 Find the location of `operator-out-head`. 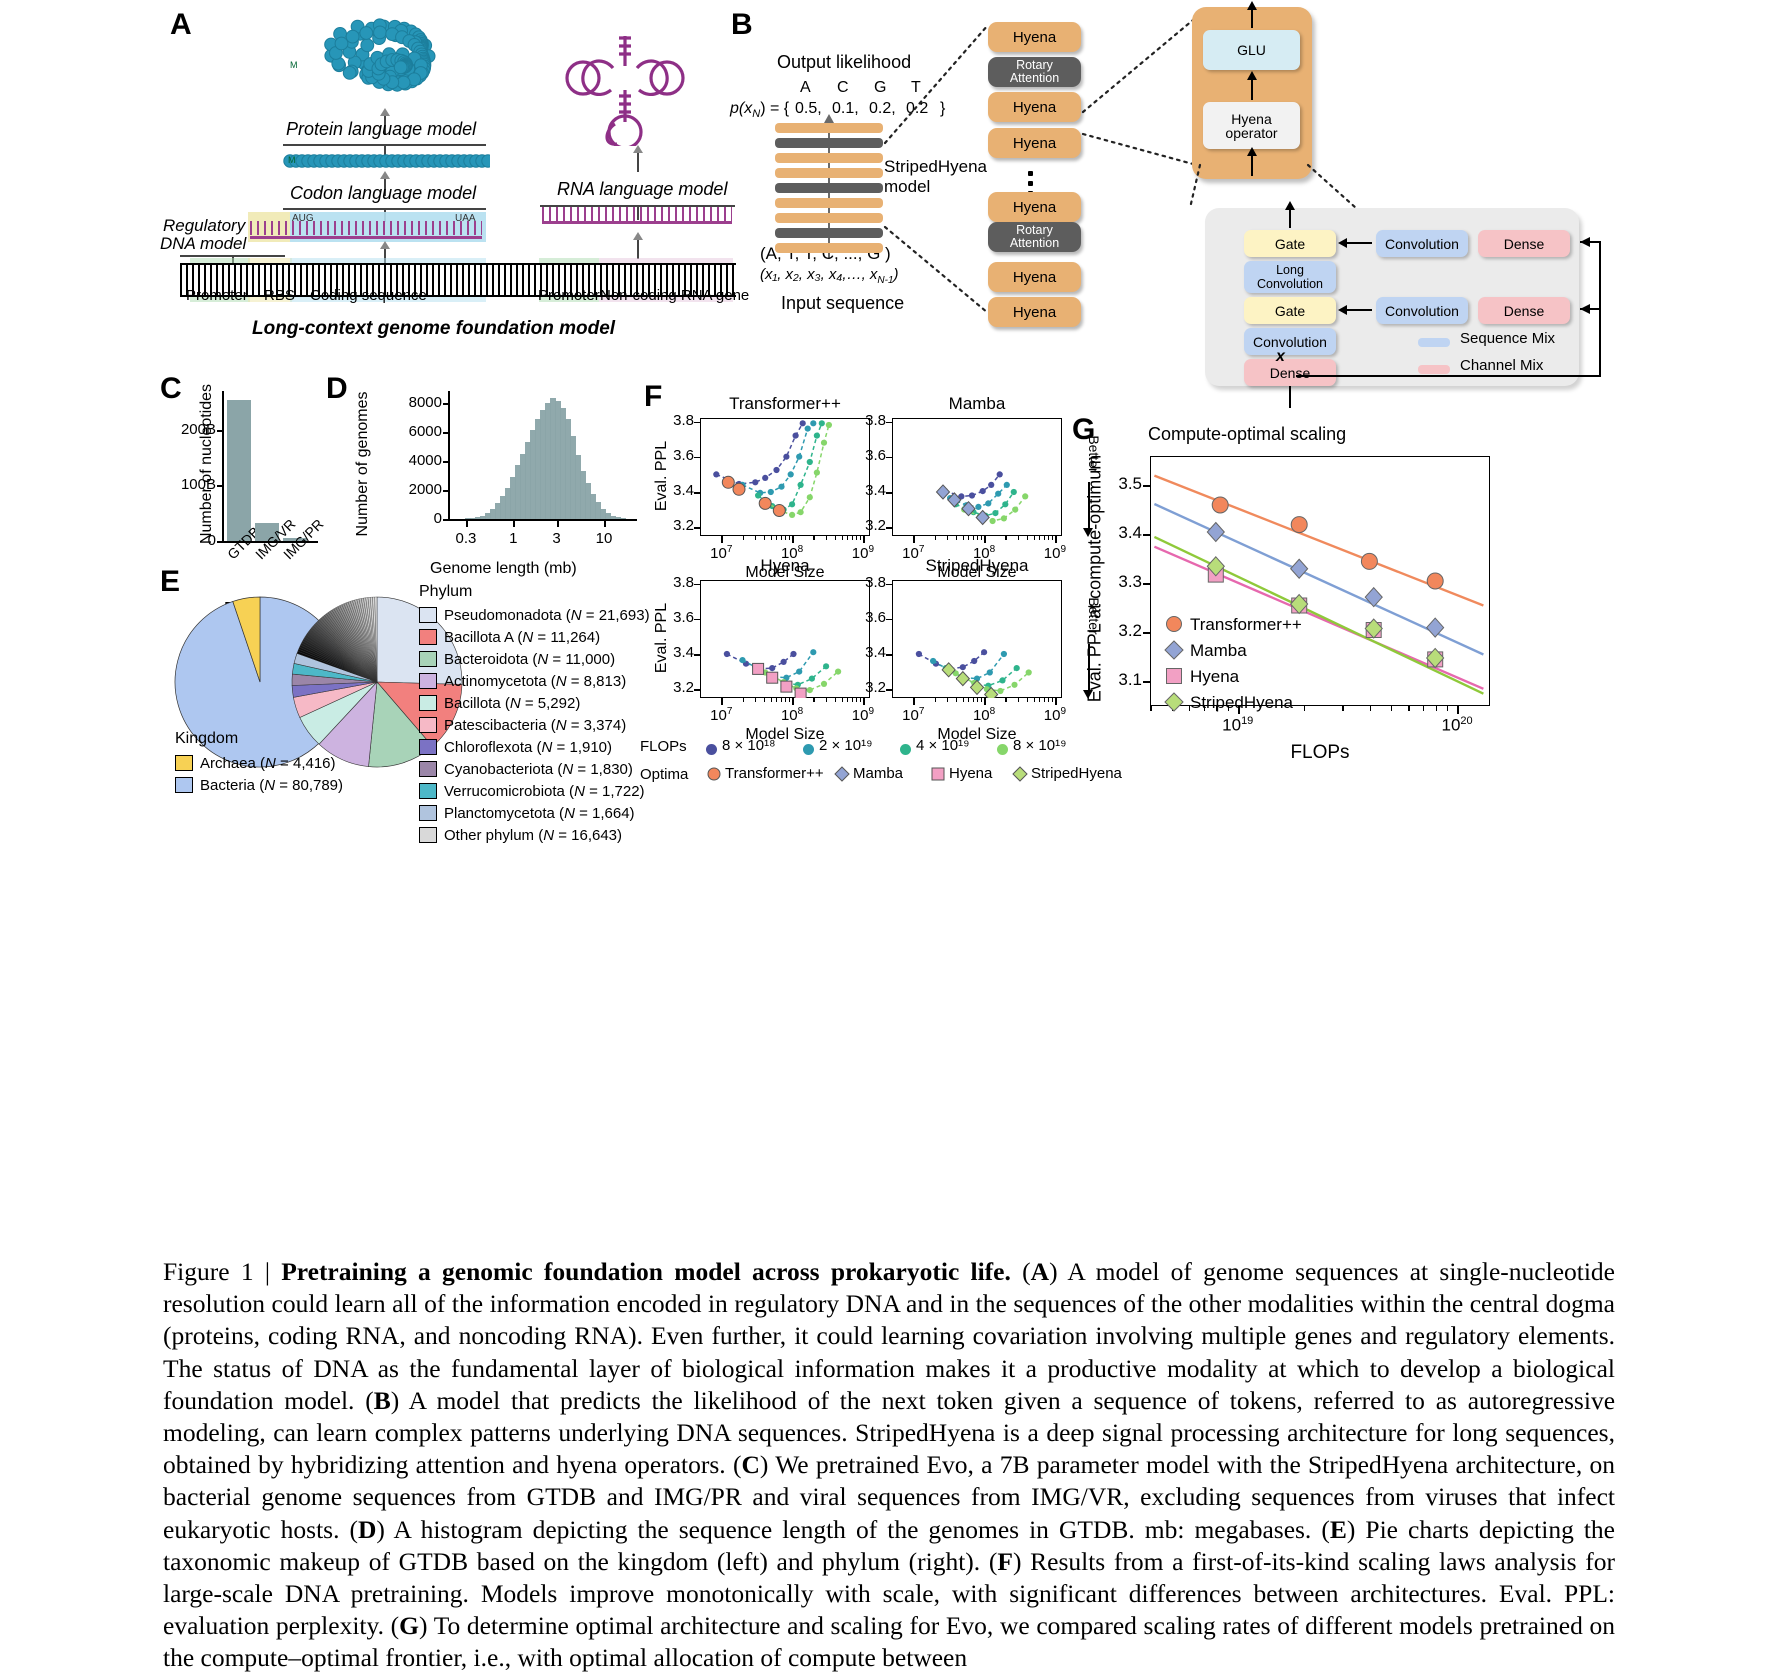

operator-out-head is located at coordinates (1290, 205).